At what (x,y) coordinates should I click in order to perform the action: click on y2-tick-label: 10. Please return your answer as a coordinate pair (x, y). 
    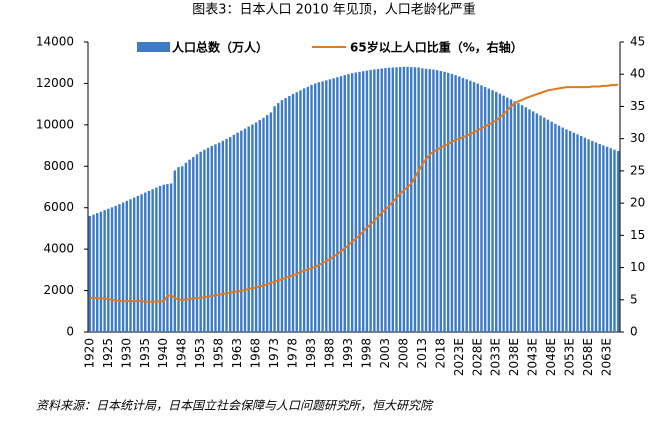
    Looking at the image, I should click on (637, 267).